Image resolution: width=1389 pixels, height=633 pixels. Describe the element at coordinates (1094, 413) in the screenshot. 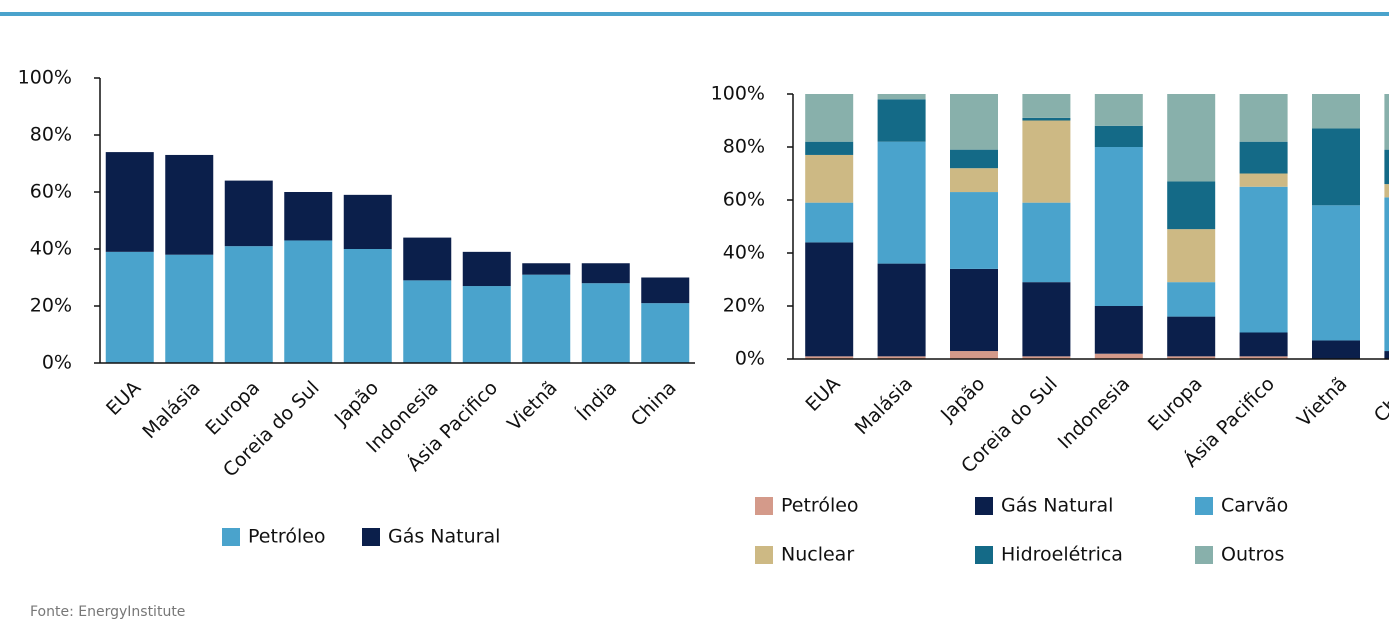

I see `x-tick-label: Indonesia` at that location.